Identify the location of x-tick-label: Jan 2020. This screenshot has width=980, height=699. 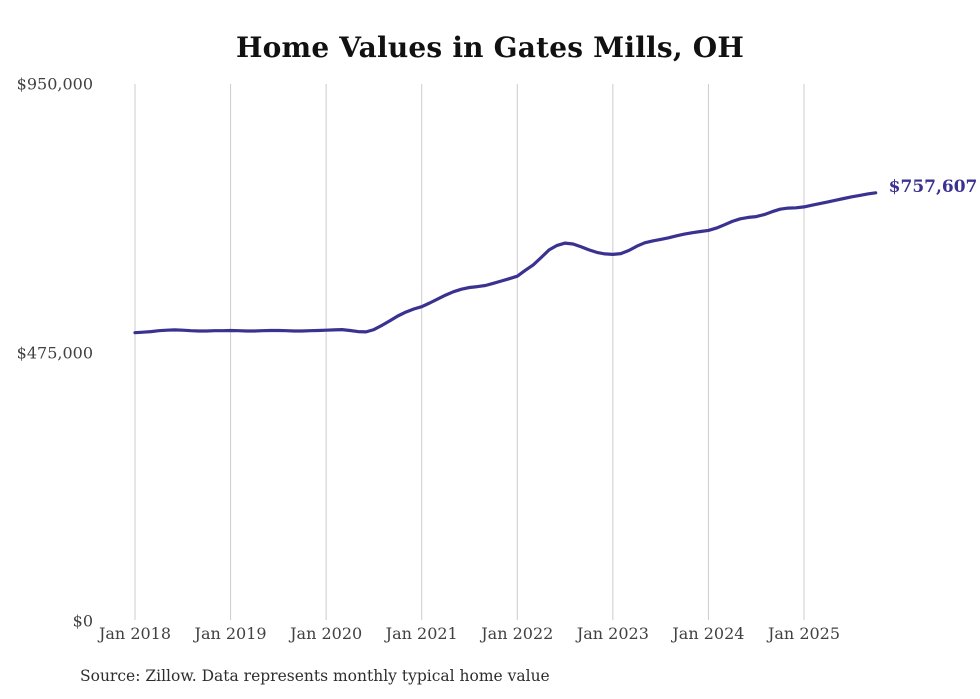
(326, 633).